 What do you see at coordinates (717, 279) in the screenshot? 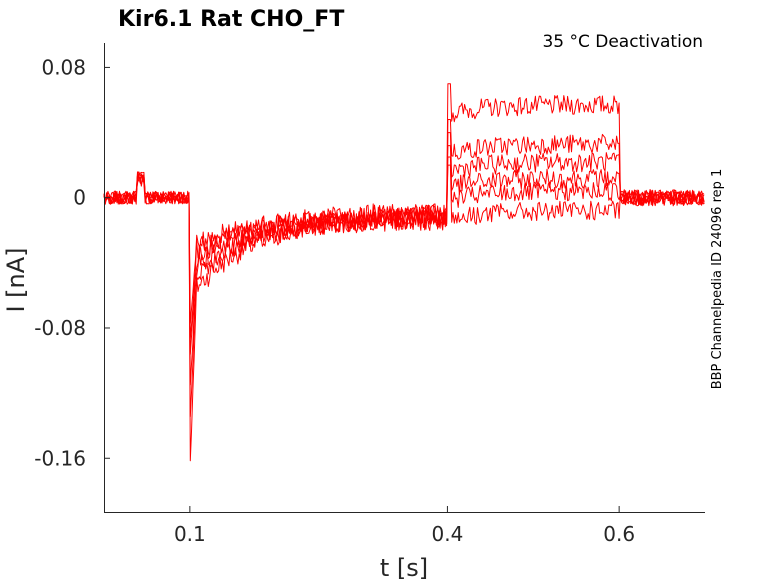
I see `side-annotation: BBP Channelpedia ID 24096 rep 1` at bounding box center [717, 279].